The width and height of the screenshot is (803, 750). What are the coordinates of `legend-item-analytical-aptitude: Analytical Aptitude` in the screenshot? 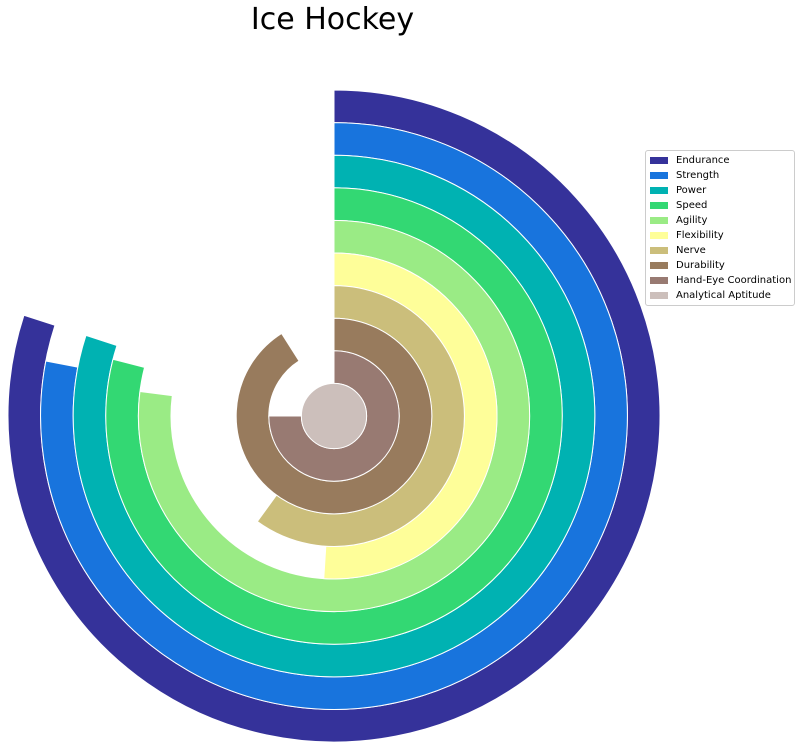 It's located at (720, 295).